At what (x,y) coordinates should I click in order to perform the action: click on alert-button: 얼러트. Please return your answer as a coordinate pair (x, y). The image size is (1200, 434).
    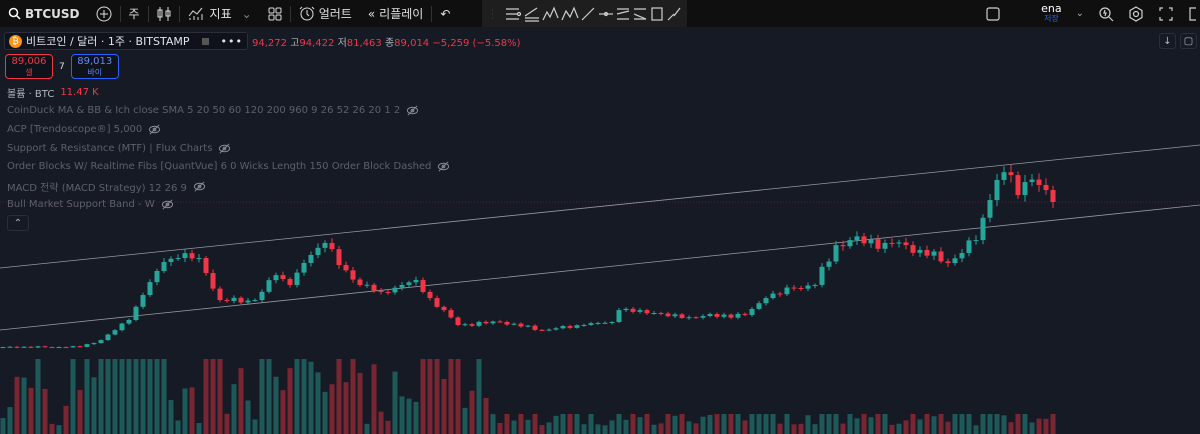
    Looking at the image, I should click on (325, 13).